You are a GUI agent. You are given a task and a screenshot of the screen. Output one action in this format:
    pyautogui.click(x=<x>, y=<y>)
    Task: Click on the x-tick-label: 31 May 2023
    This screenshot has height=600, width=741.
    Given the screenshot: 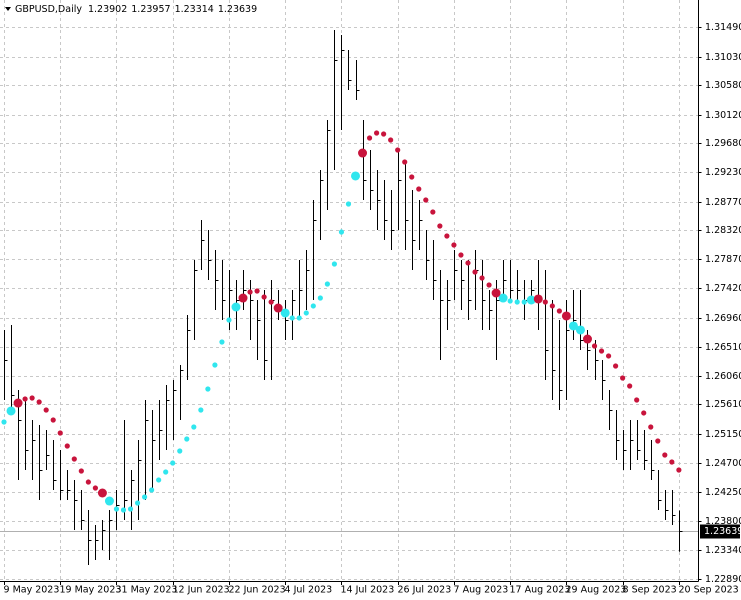 What is the action you would take?
    pyautogui.click(x=147, y=590)
    